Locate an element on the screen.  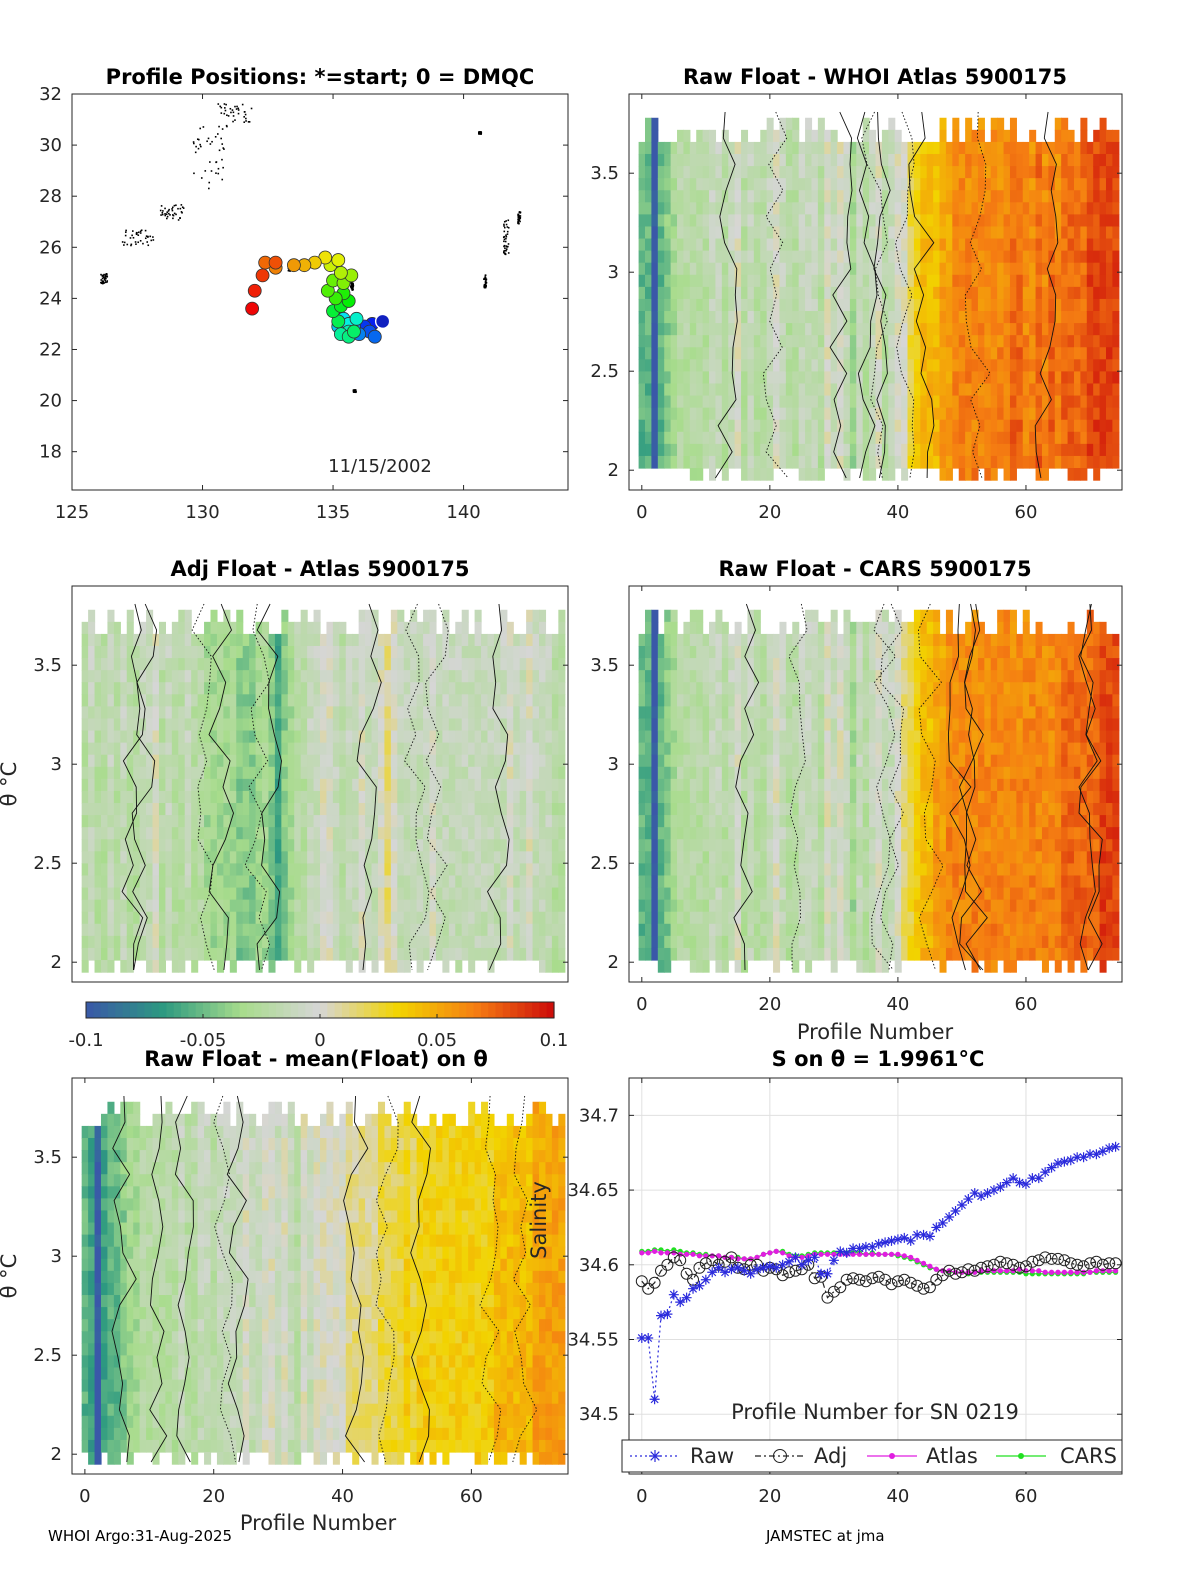
coast-dot is located at coordinates (518, 222).